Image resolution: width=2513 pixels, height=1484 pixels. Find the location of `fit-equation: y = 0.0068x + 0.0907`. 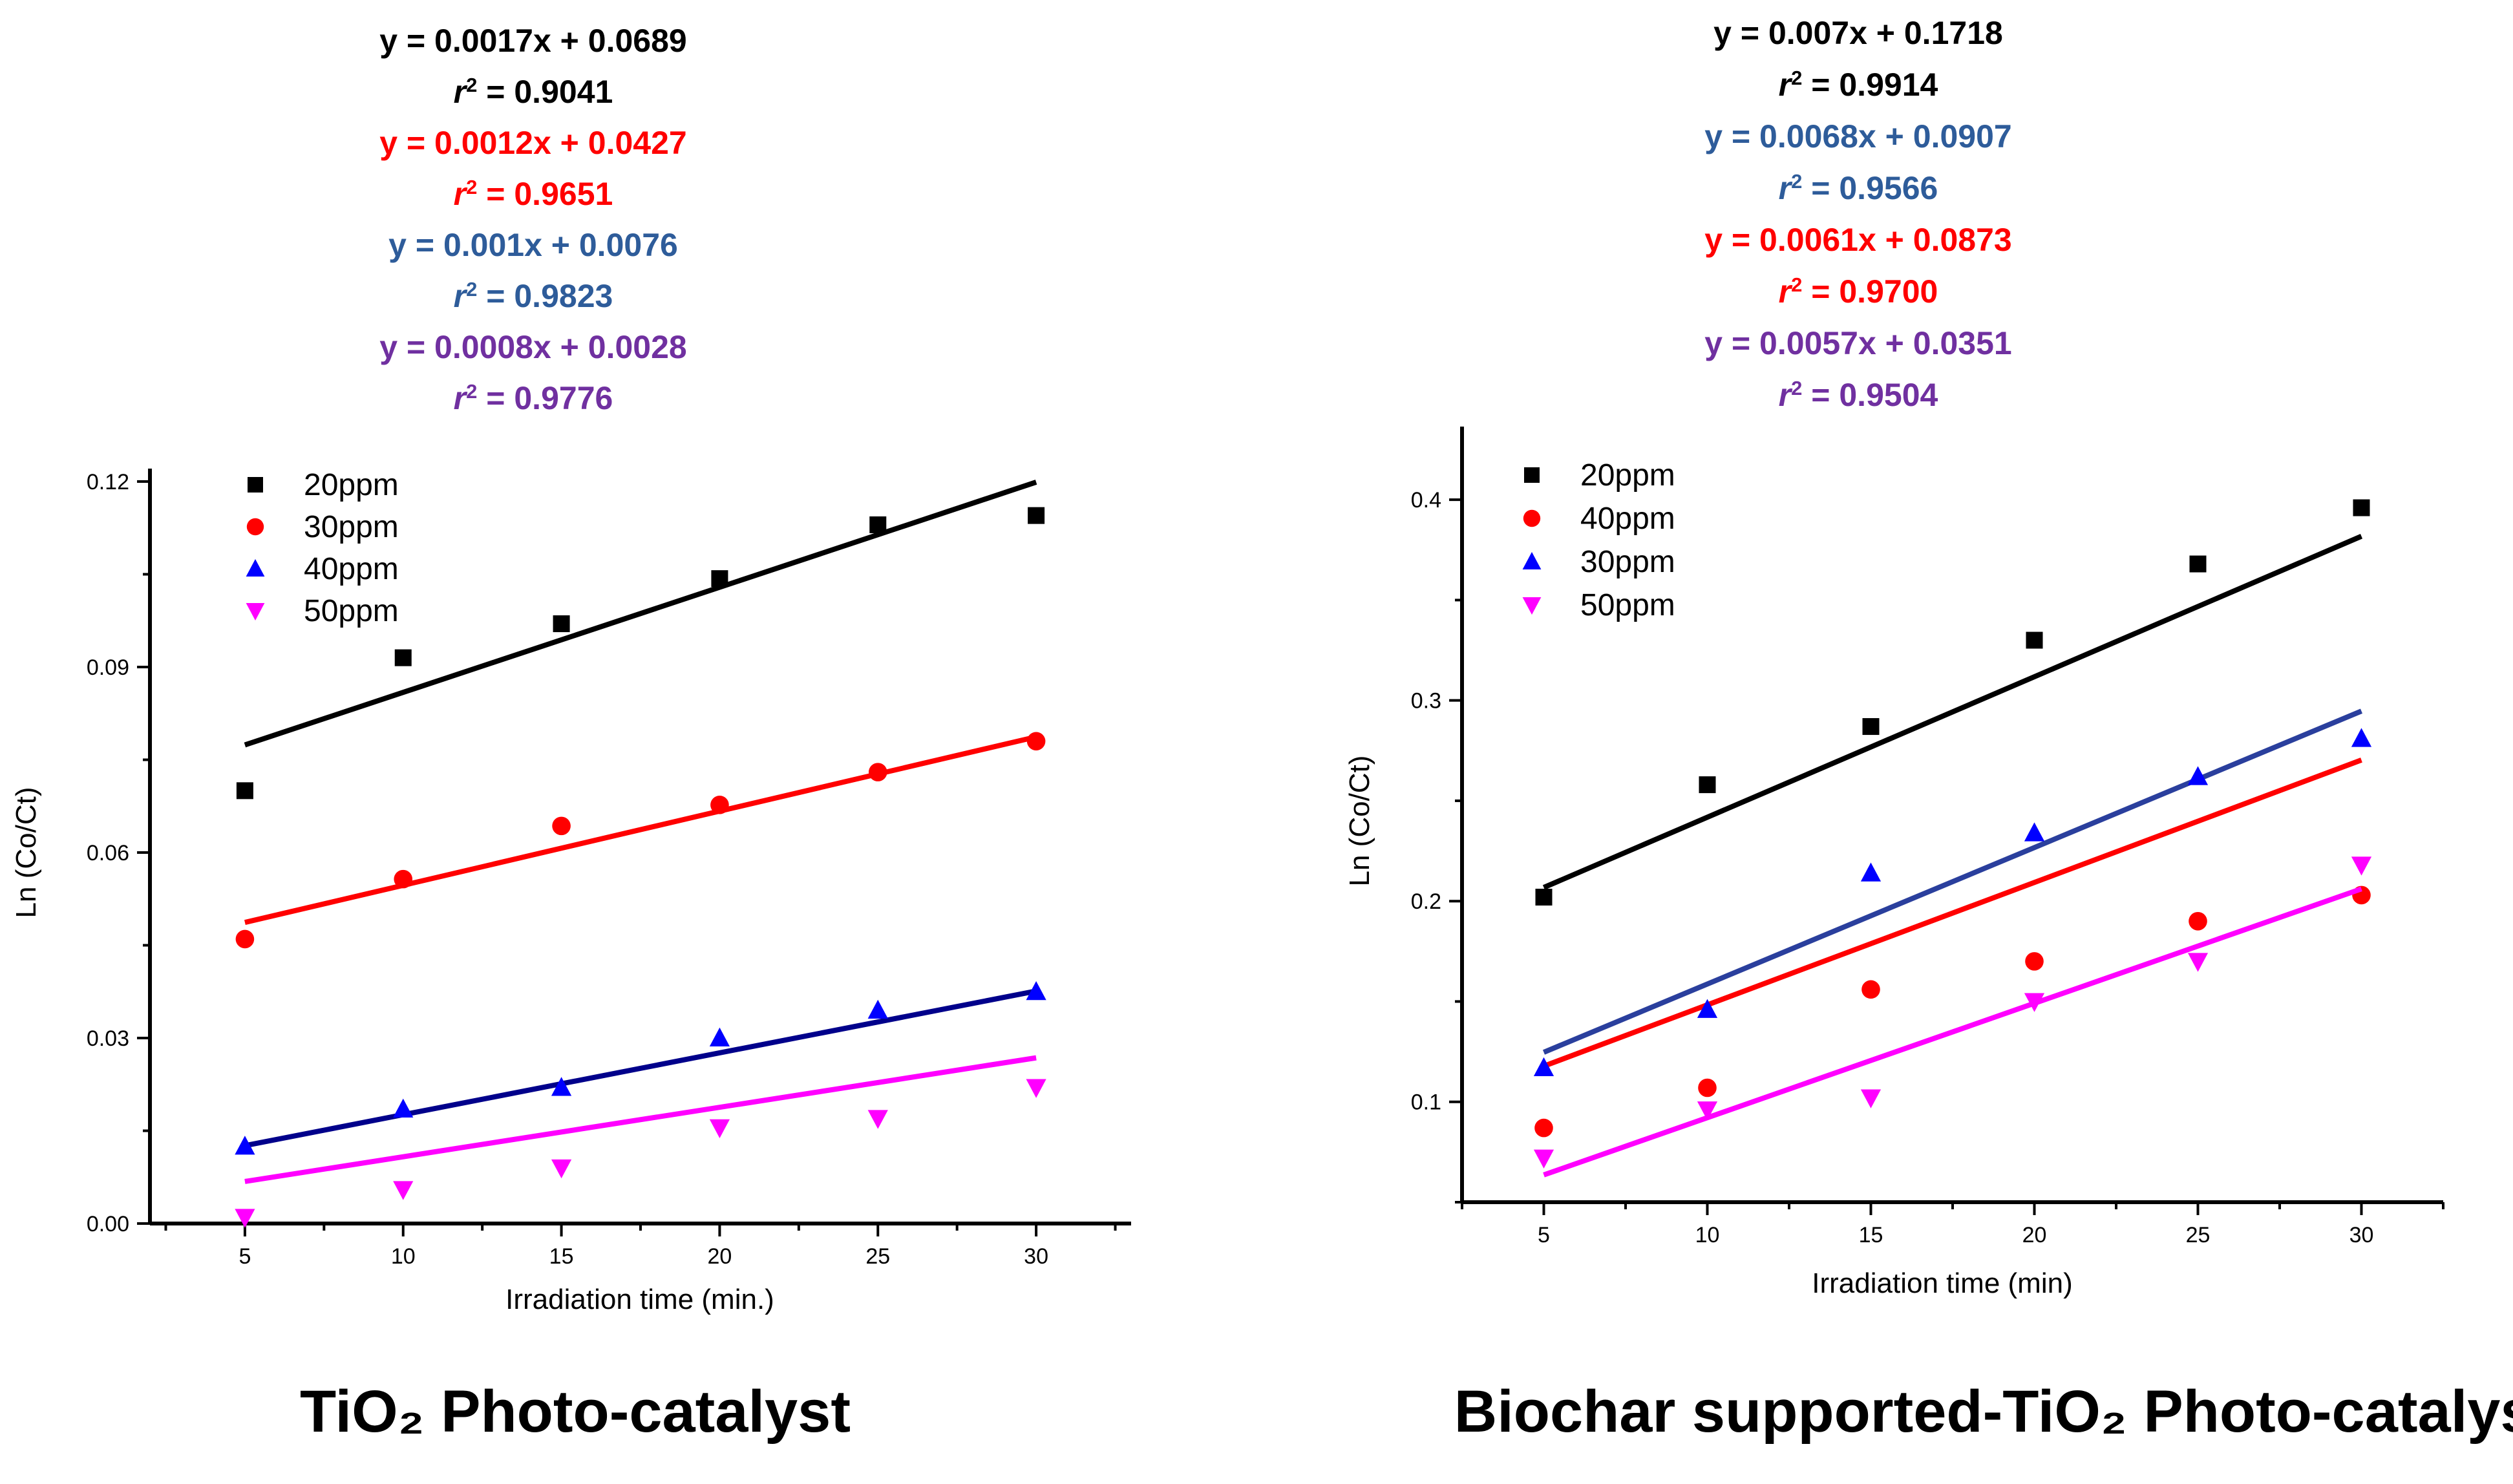

fit-equation: y = 0.0068x + 0.0907 is located at coordinates (1857, 136).